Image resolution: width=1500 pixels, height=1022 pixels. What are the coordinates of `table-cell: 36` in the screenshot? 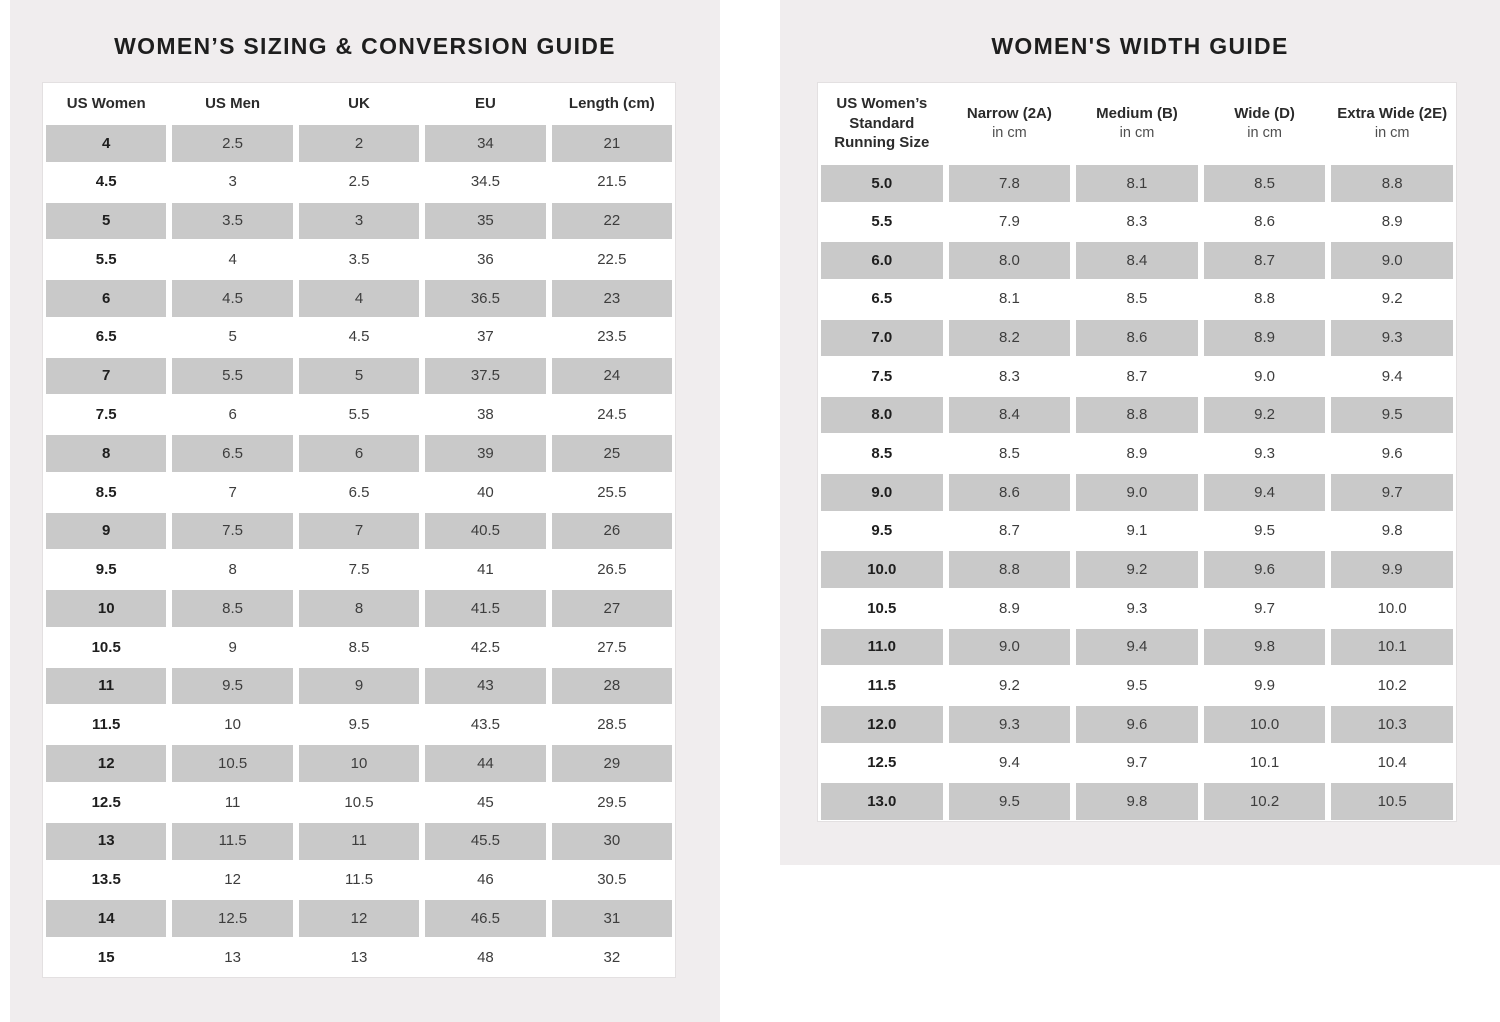 It's located at (485, 259).